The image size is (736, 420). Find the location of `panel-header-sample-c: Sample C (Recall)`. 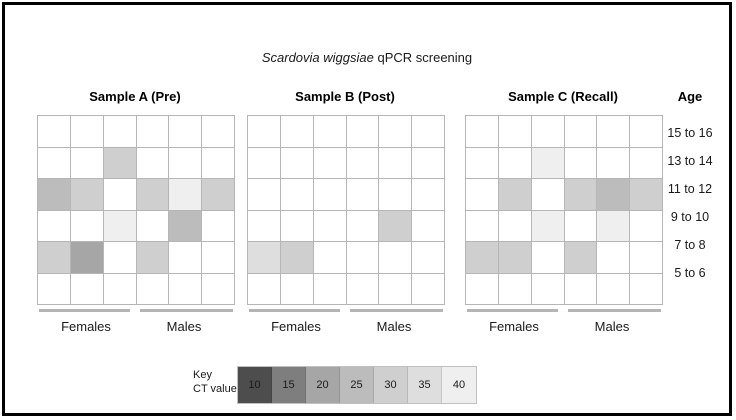

panel-header-sample-c: Sample C (Recall) is located at coordinates (563, 96).